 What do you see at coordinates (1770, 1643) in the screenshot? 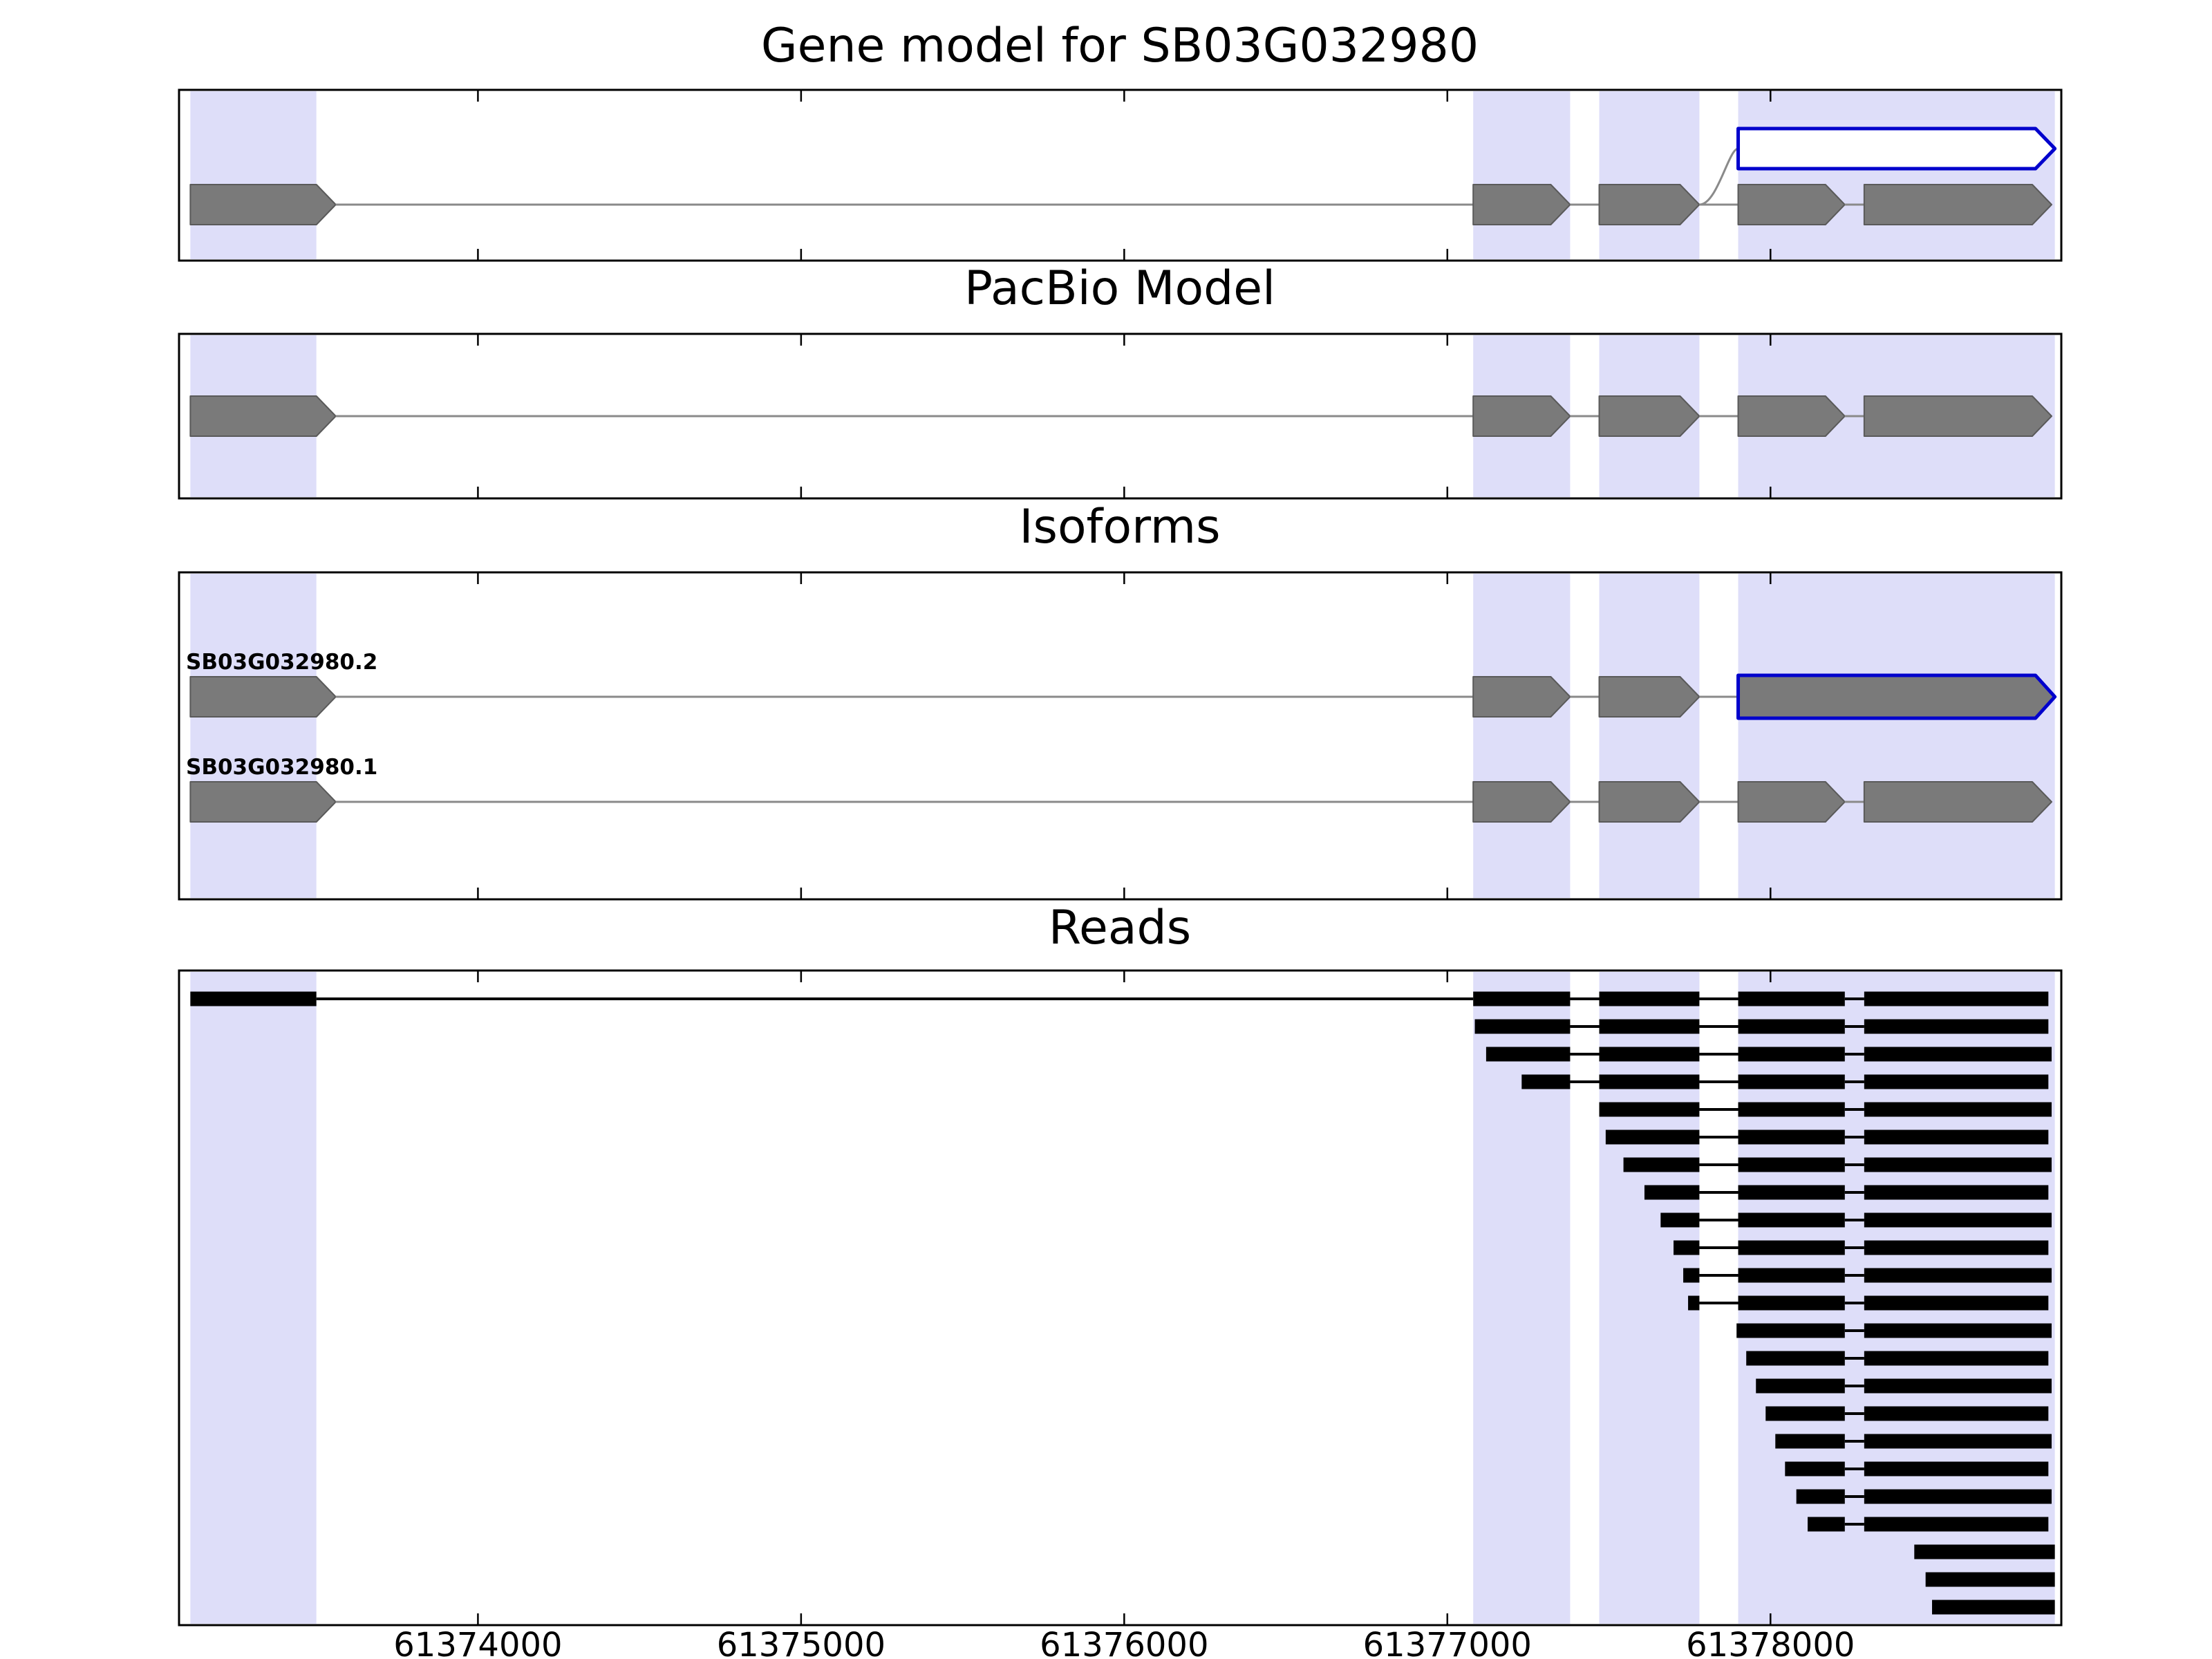
I see `x-tick-label: 61378000` at bounding box center [1770, 1643].